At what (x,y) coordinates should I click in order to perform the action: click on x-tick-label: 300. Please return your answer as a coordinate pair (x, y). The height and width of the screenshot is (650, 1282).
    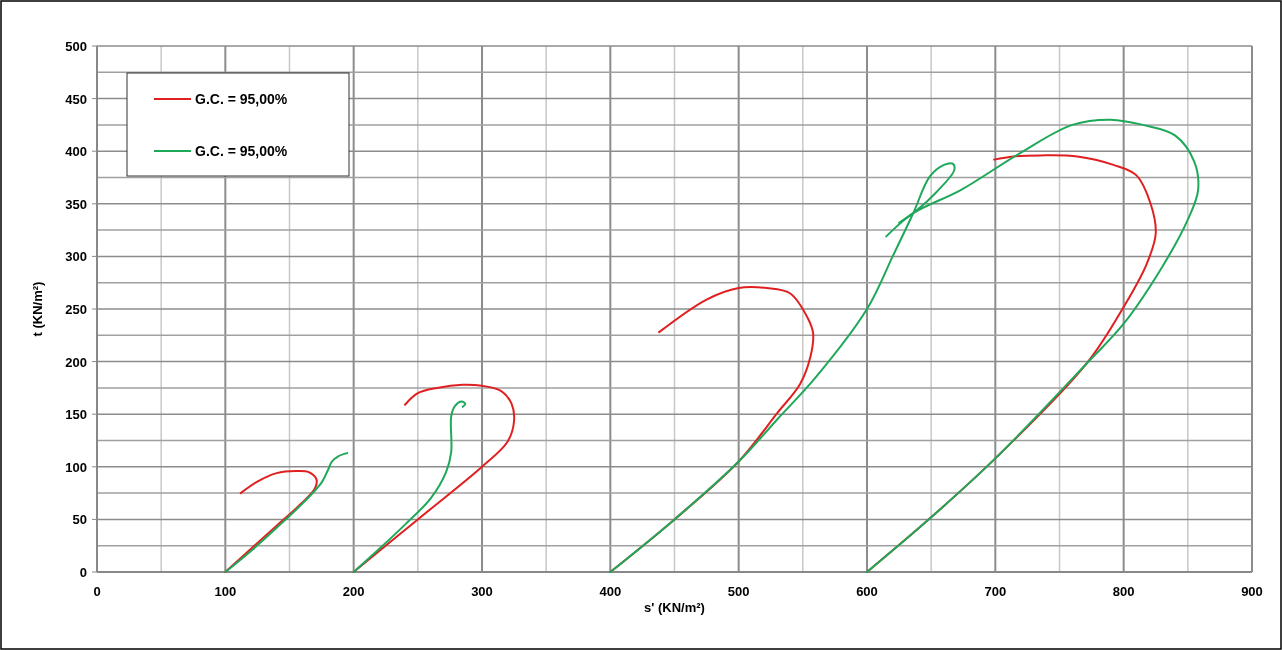
    Looking at the image, I should click on (482, 591).